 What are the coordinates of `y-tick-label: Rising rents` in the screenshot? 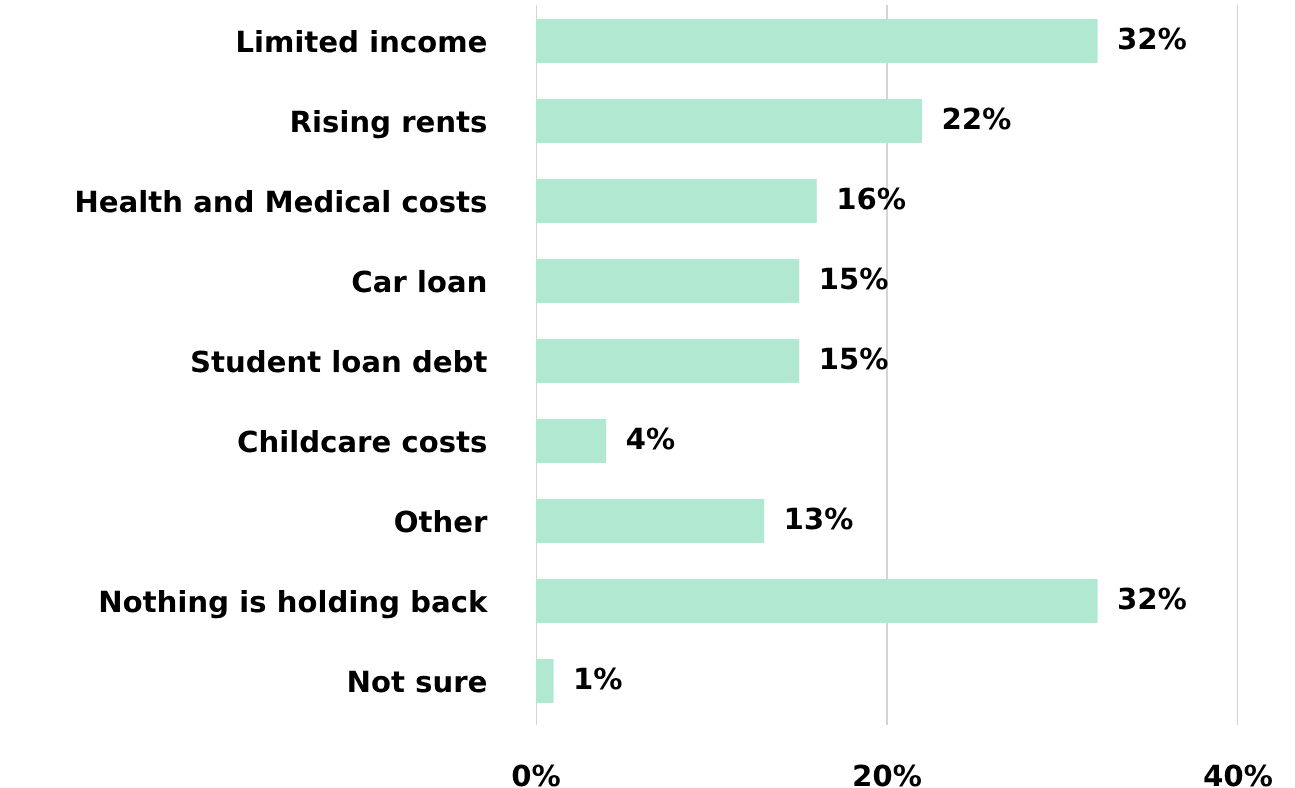 It's located at (389, 124).